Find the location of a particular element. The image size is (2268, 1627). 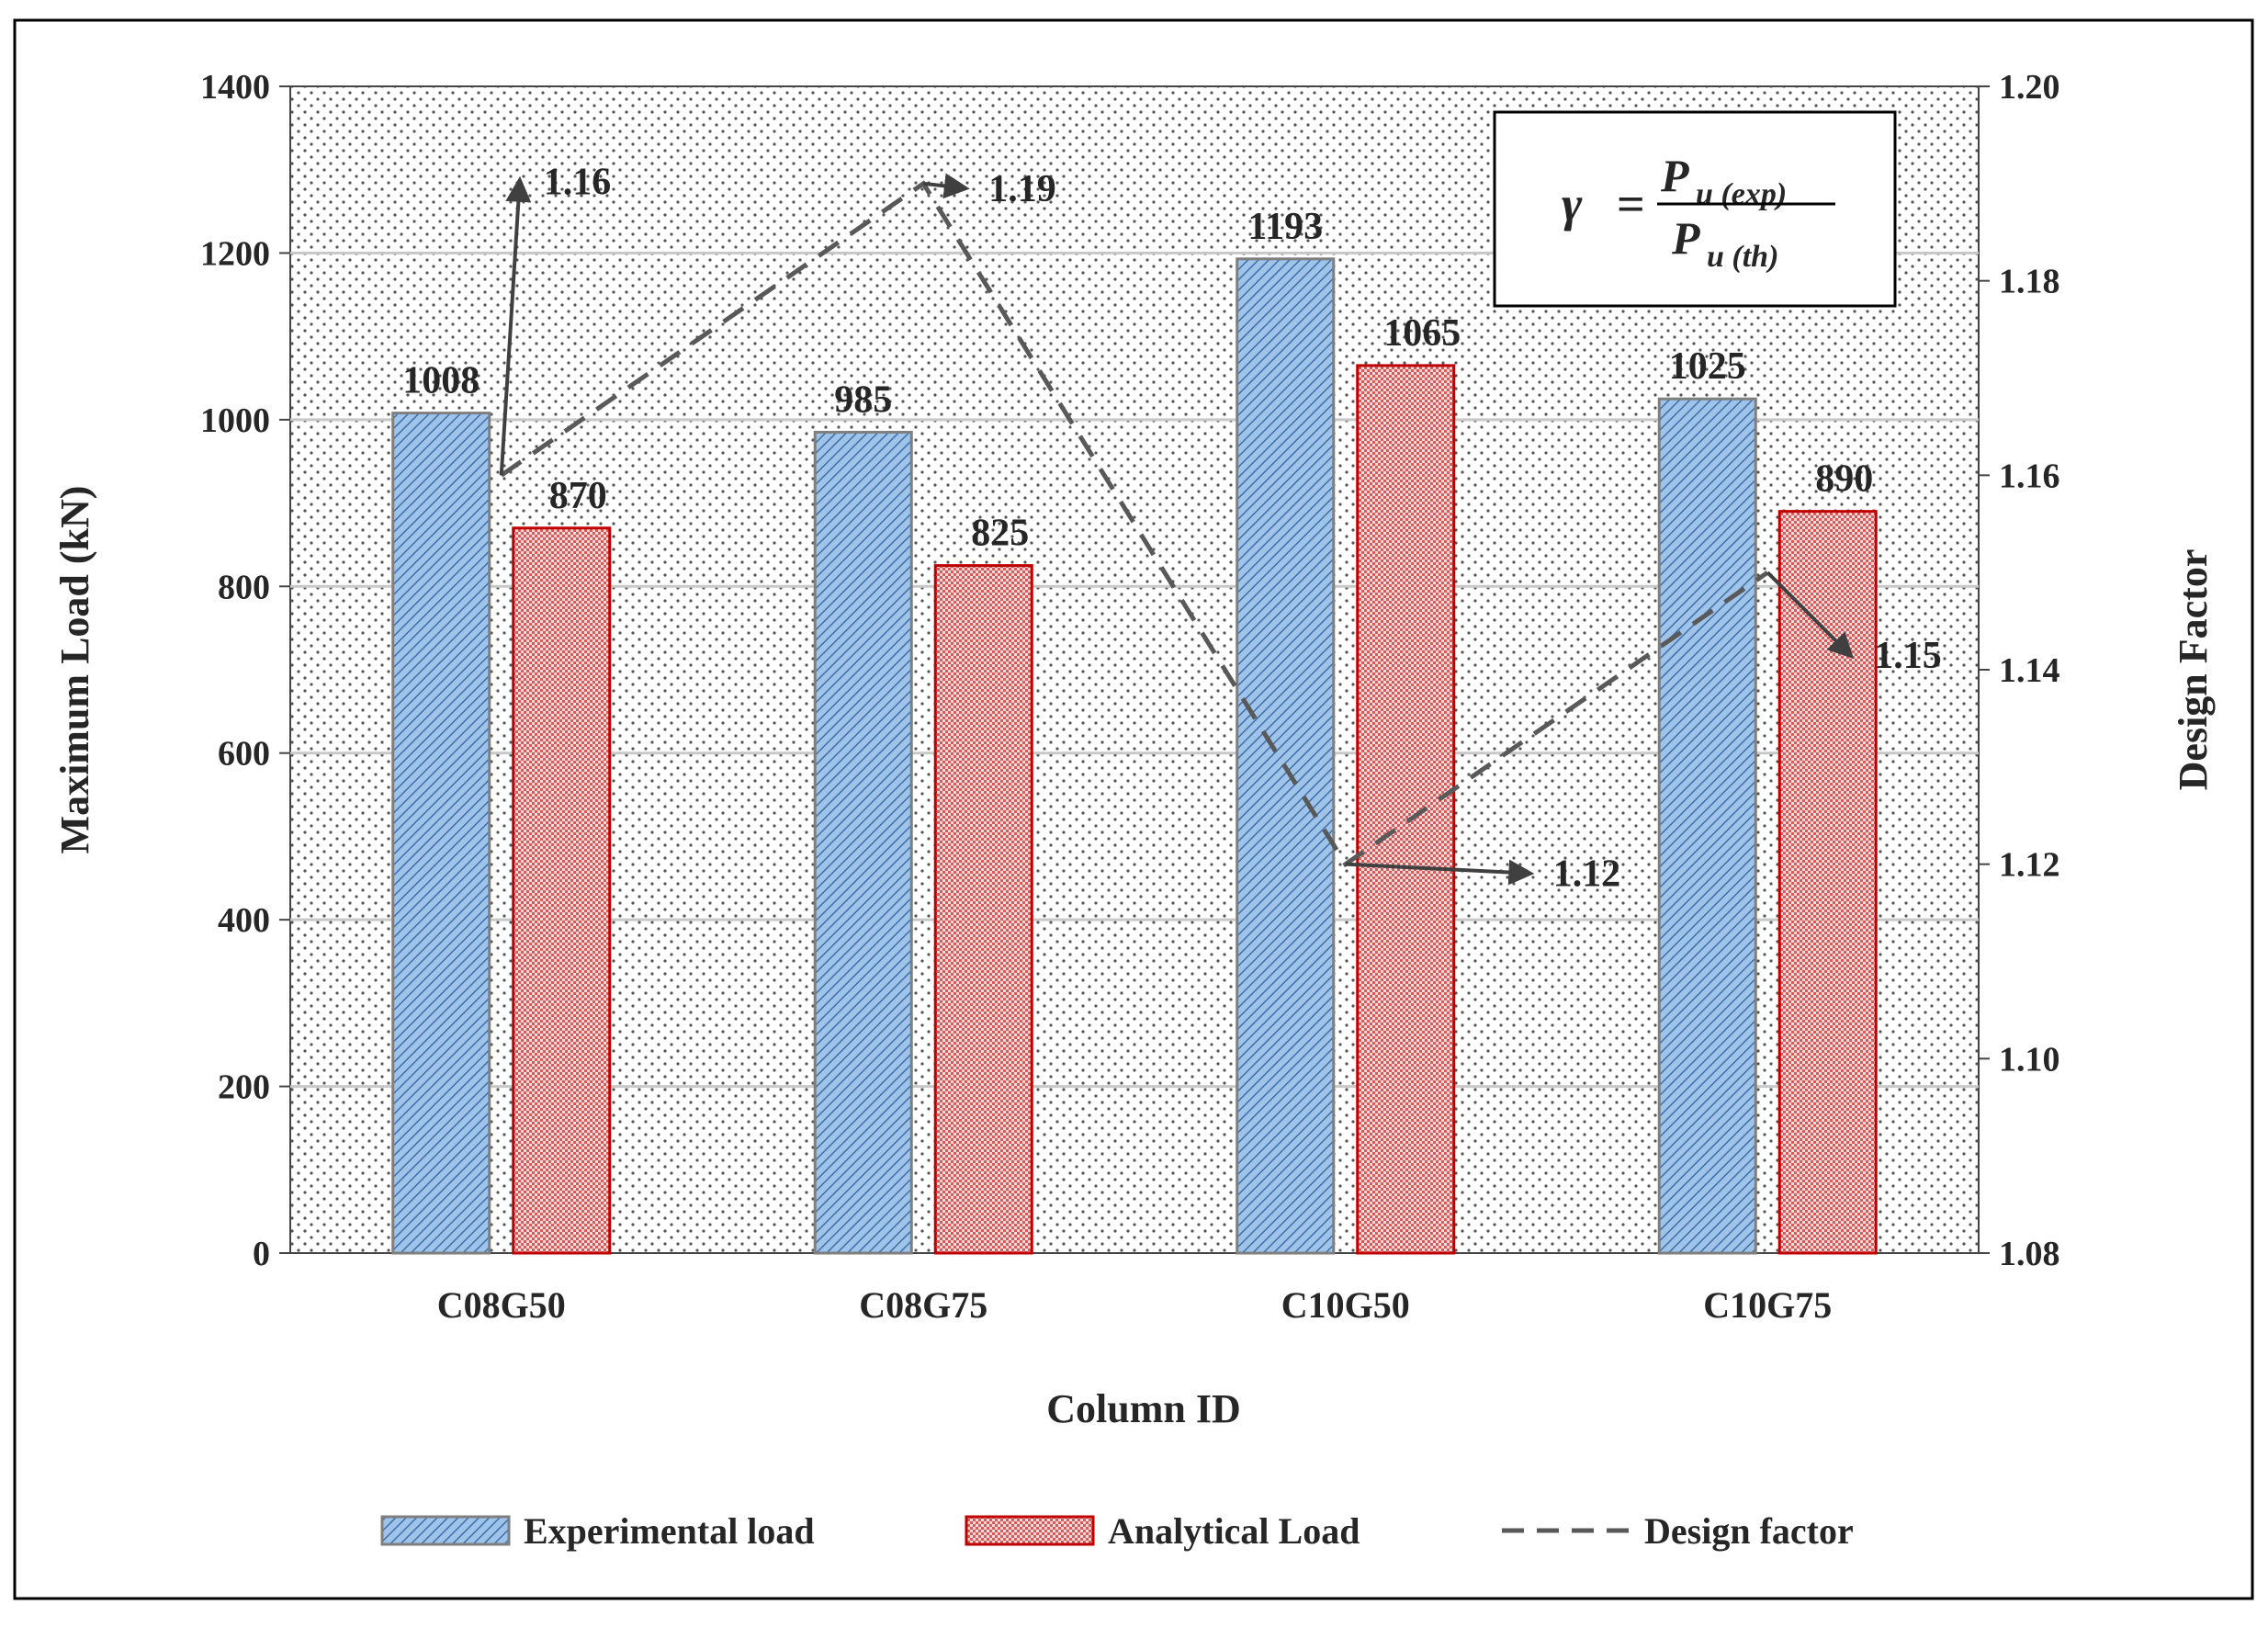

y-tick-label-0: 0 is located at coordinates (261, 1254).